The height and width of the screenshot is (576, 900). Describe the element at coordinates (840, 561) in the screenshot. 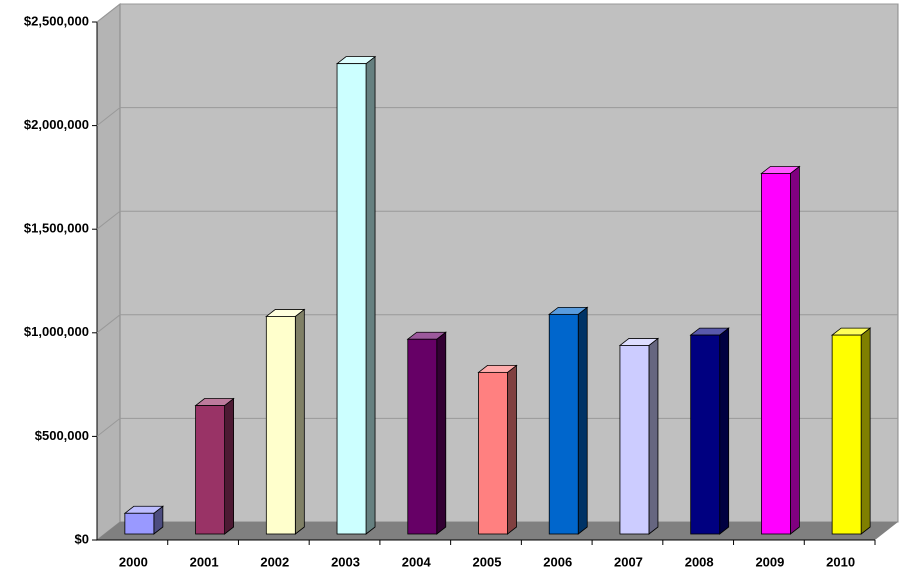

I see `x-tick-label: 2010` at that location.